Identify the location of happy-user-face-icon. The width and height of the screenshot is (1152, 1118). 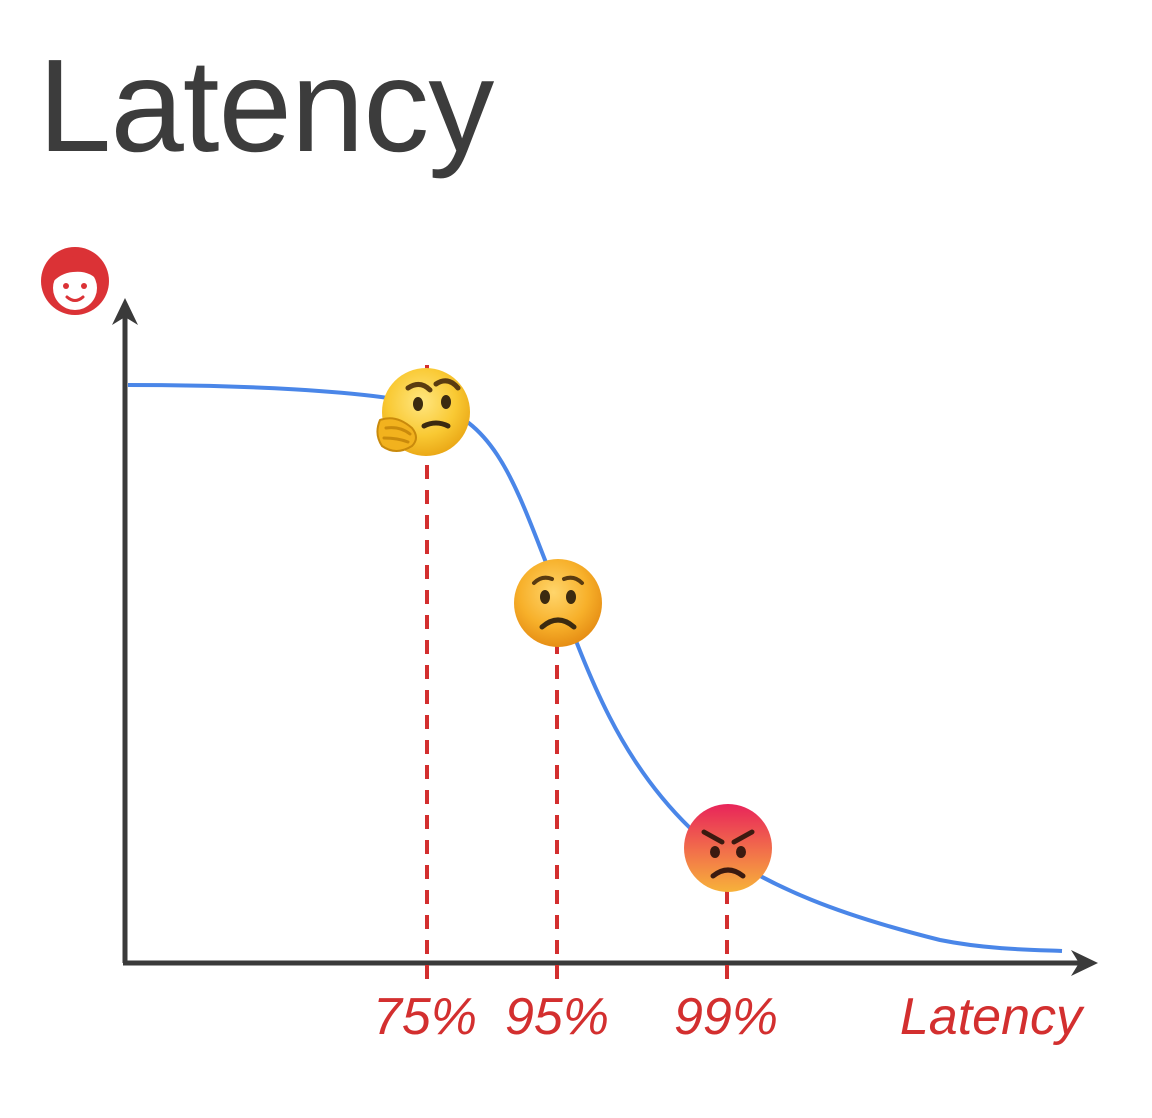
(75, 281).